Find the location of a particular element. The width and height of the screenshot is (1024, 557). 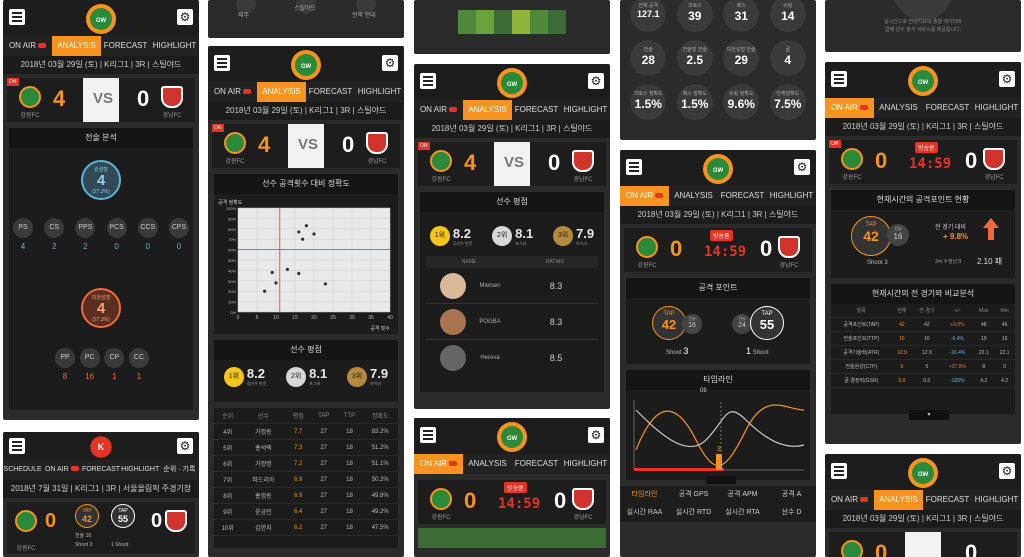

chevron-down-icon: ▾ is located at coordinates (929, 415).